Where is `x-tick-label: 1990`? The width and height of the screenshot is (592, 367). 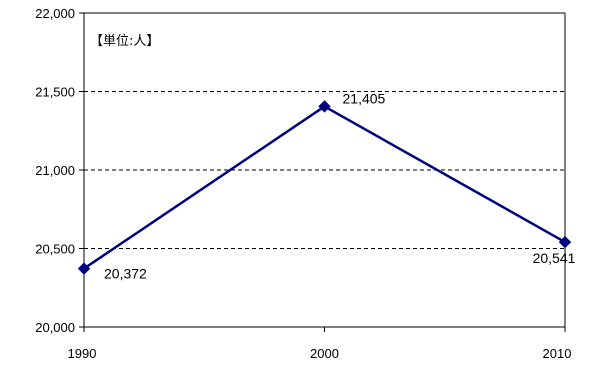 x-tick-label: 1990 is located at coordinates (82, 353).